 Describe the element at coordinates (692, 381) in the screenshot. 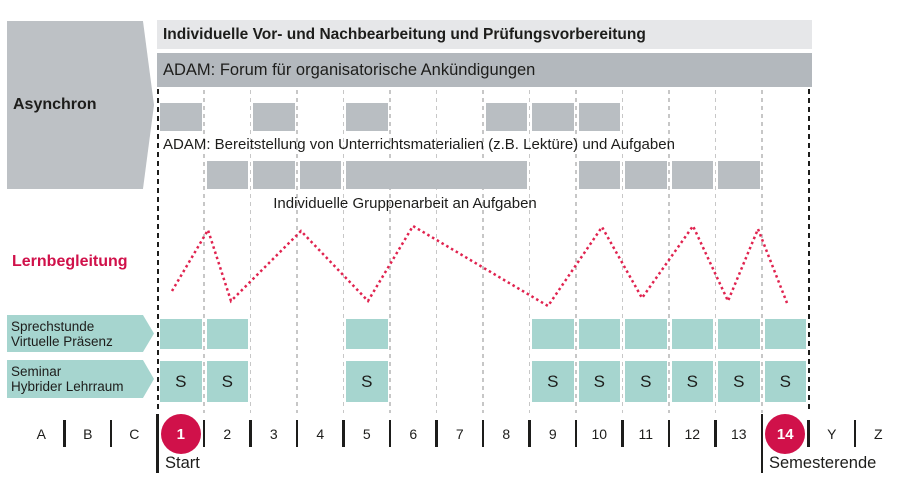

I see `seminar-block-week-12: S` at that location.